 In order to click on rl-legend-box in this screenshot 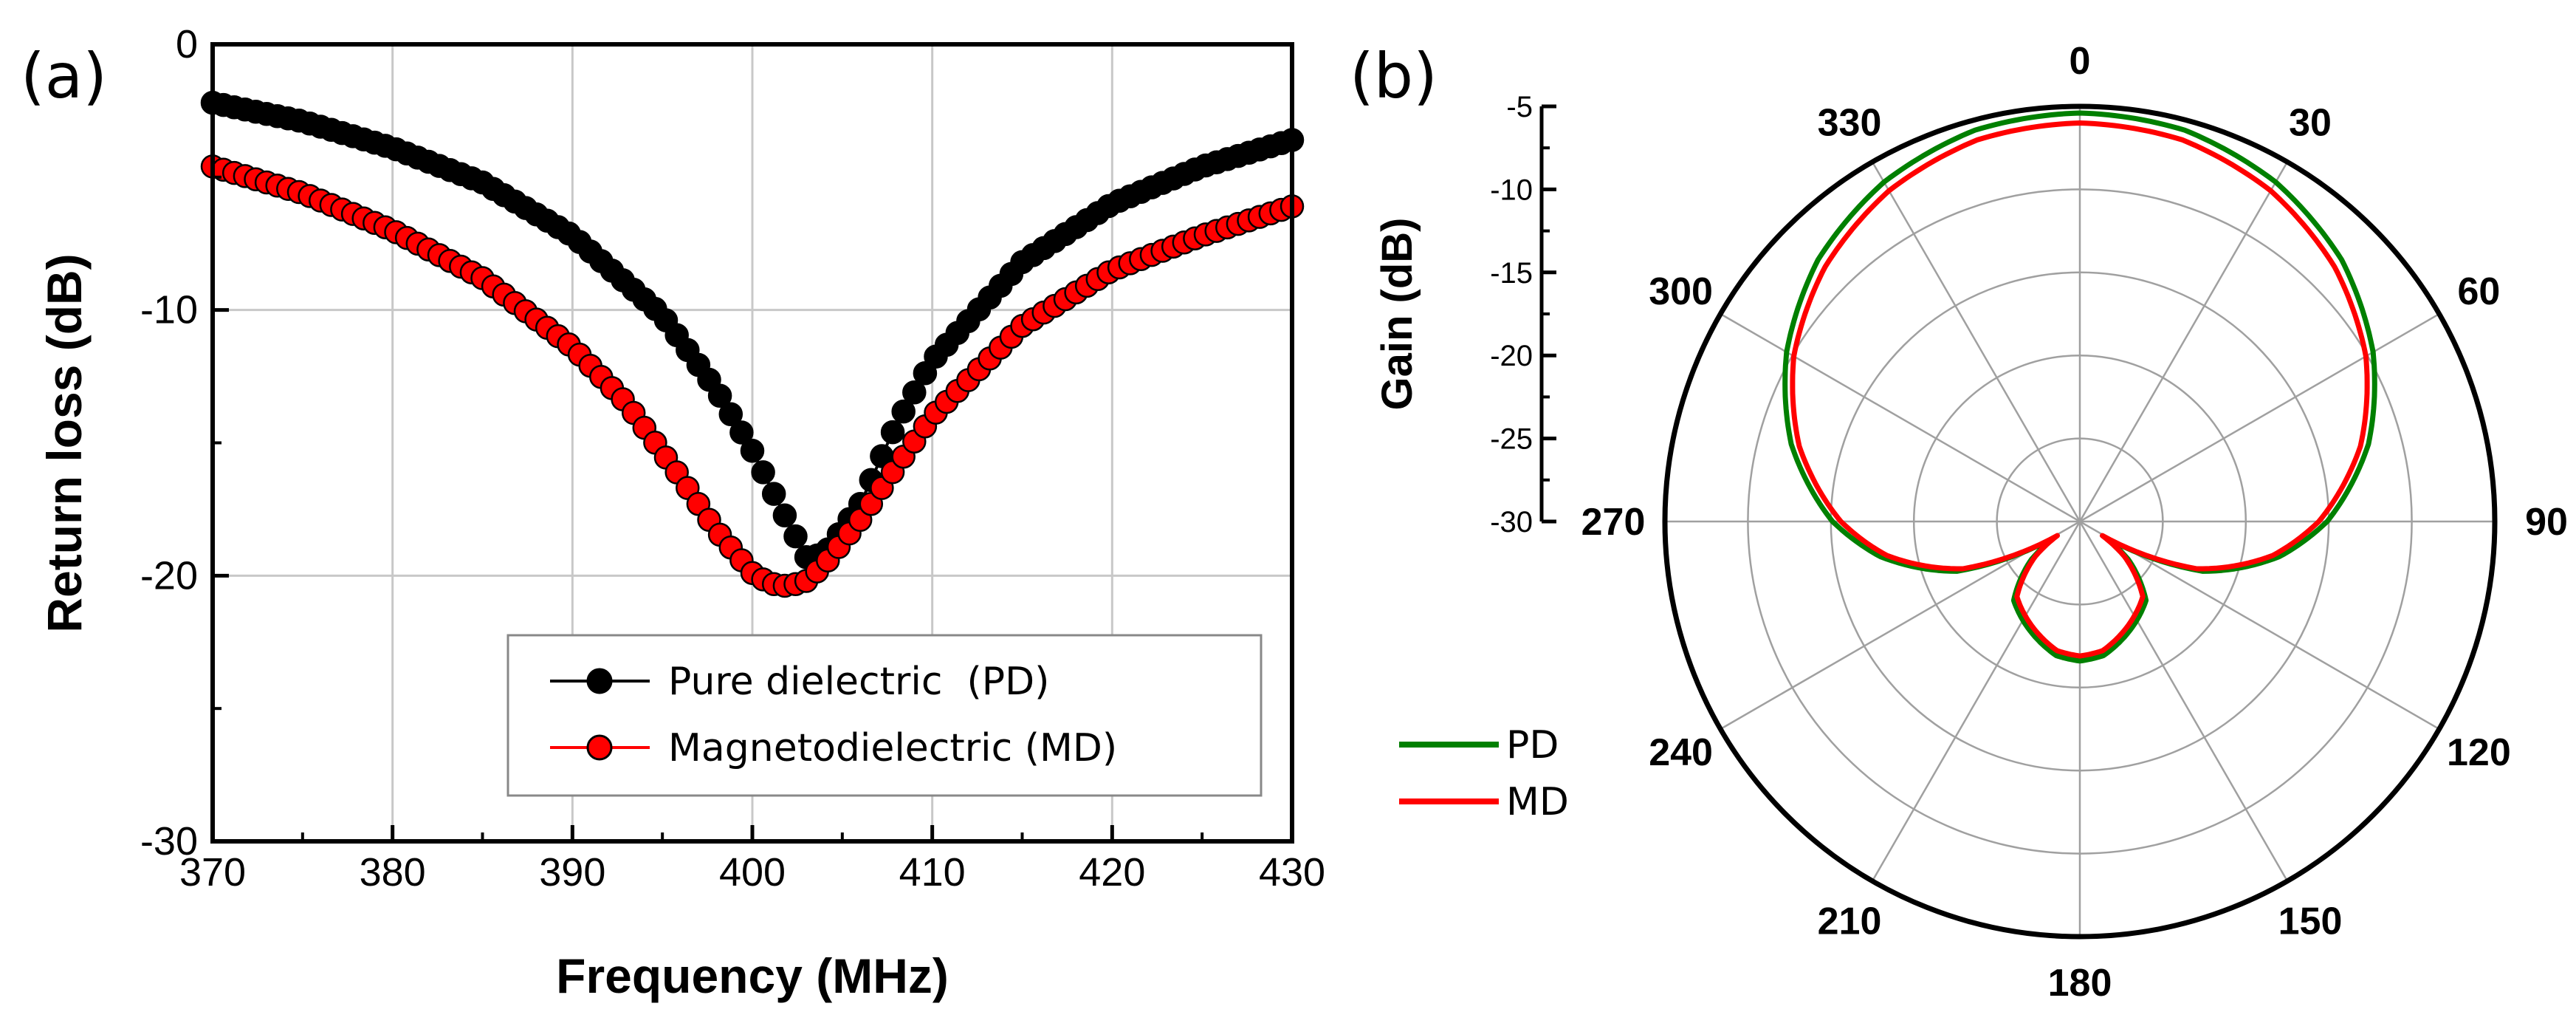, I will do `click(885, 715)`.